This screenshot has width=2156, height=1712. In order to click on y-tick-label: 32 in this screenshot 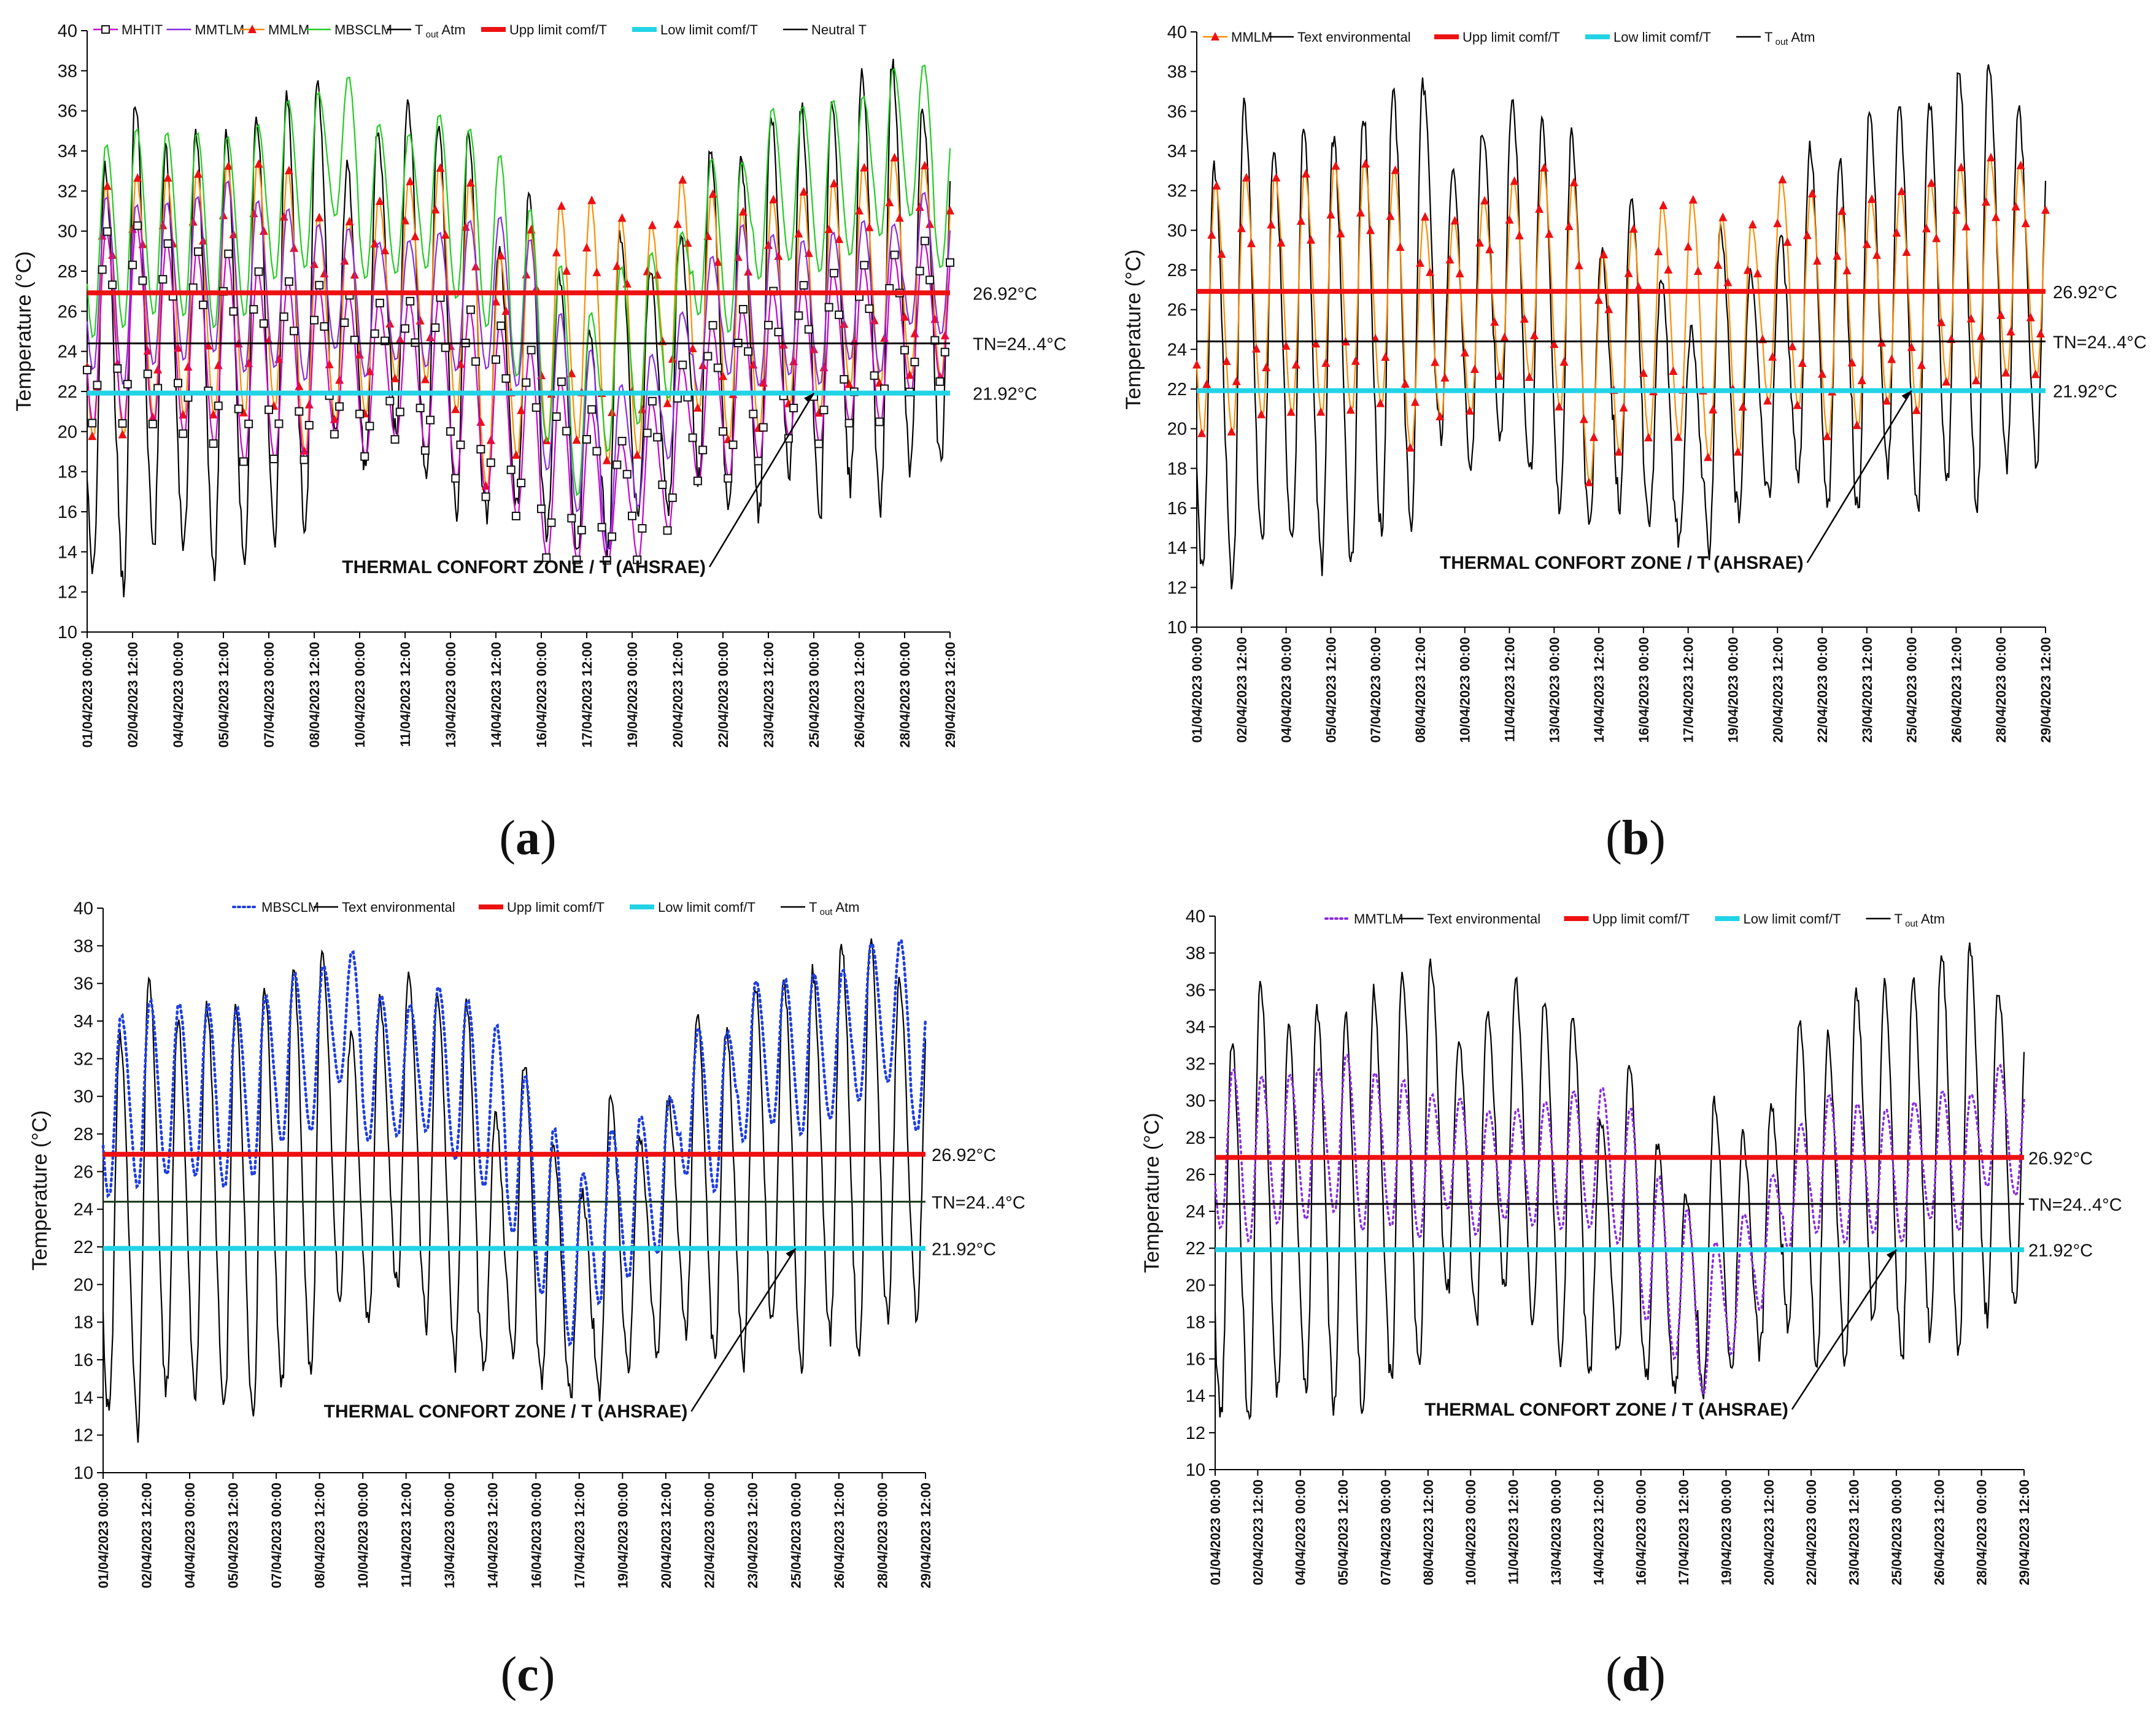, I will do `click(1177, 191)`.